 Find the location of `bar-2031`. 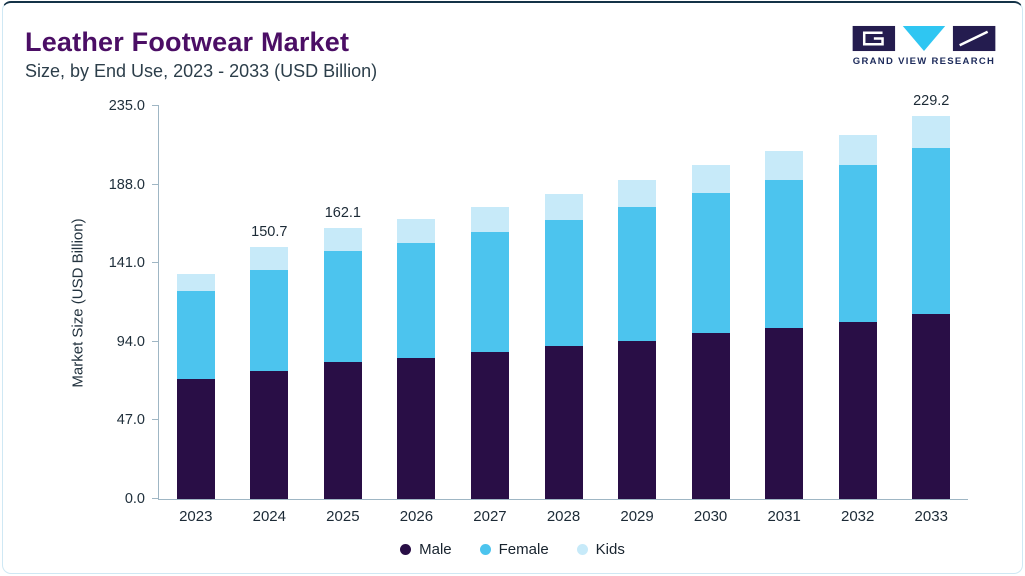

bar-2031 is located at coordinates (784, 325).